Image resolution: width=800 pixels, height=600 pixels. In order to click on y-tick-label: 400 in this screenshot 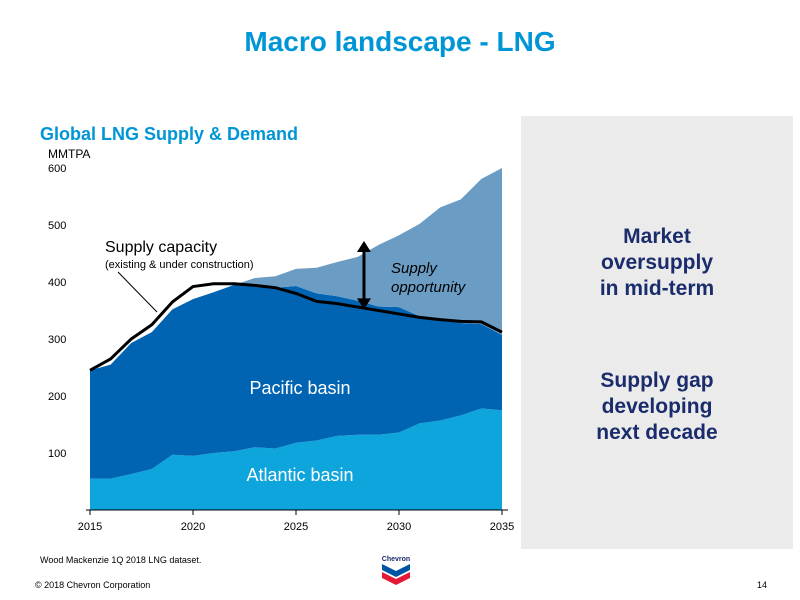, I will do `click(57, 283)`.